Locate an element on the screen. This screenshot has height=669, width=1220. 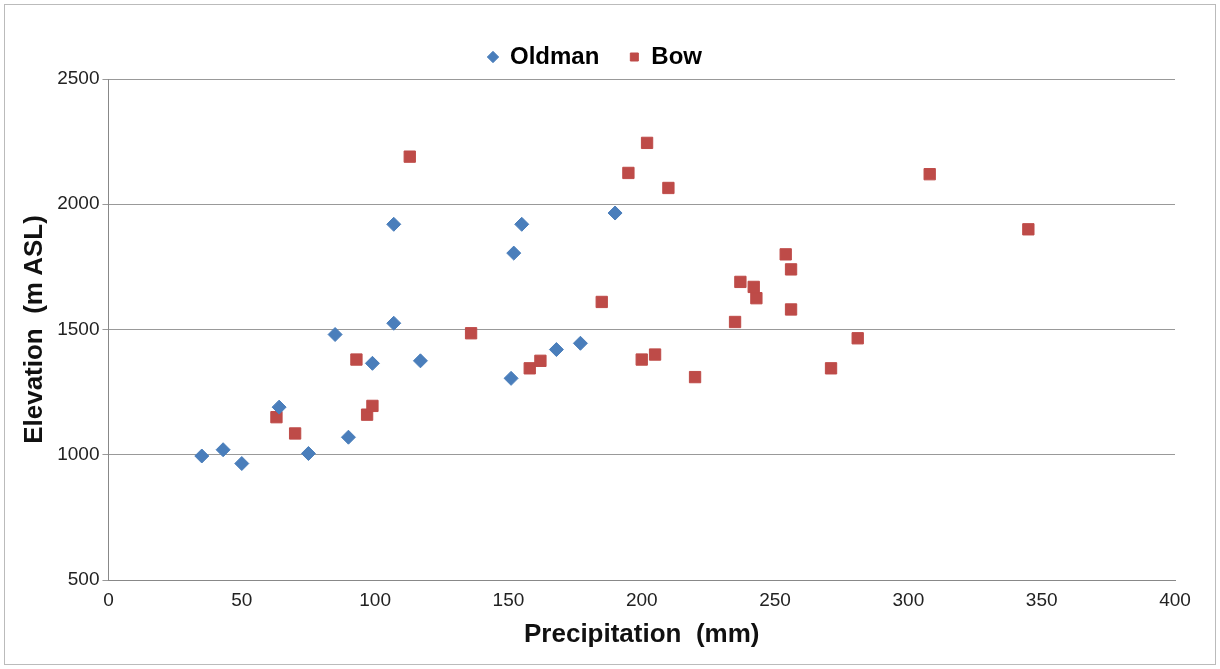
legend-label: Oldman is located at coordinates (555, 55).